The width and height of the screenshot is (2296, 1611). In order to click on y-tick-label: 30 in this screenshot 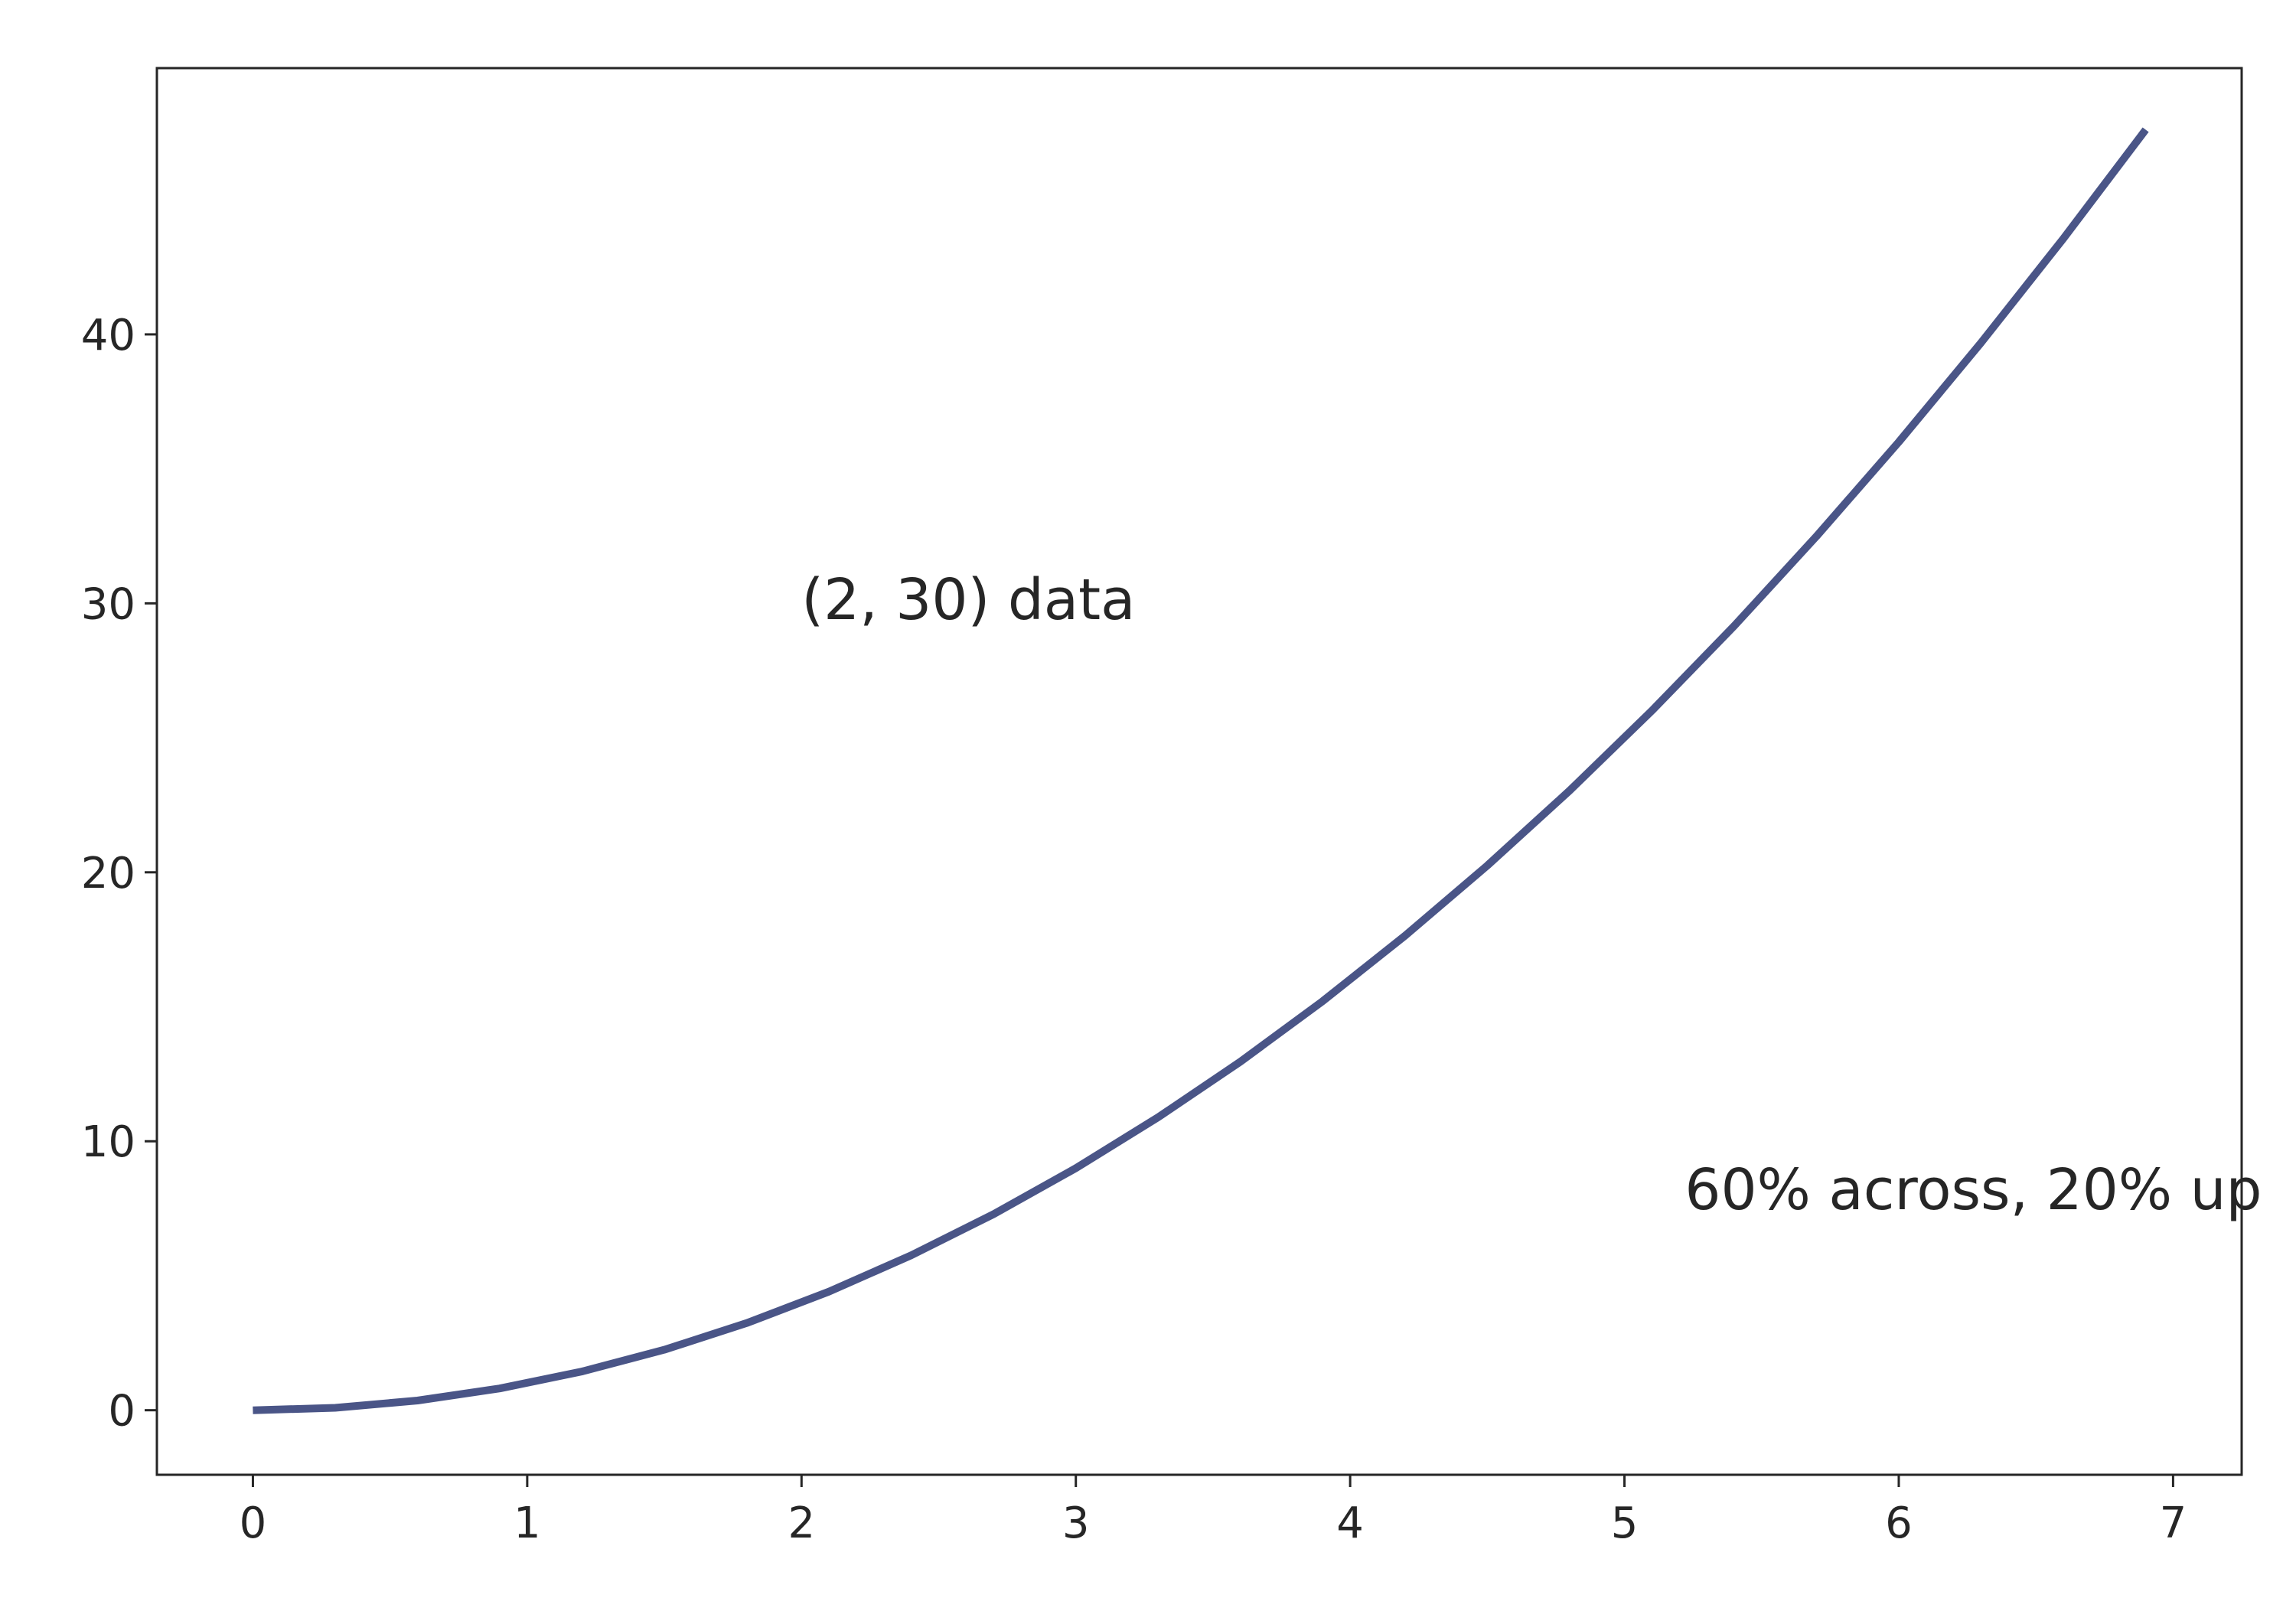, I will do `click(108, 604)`.